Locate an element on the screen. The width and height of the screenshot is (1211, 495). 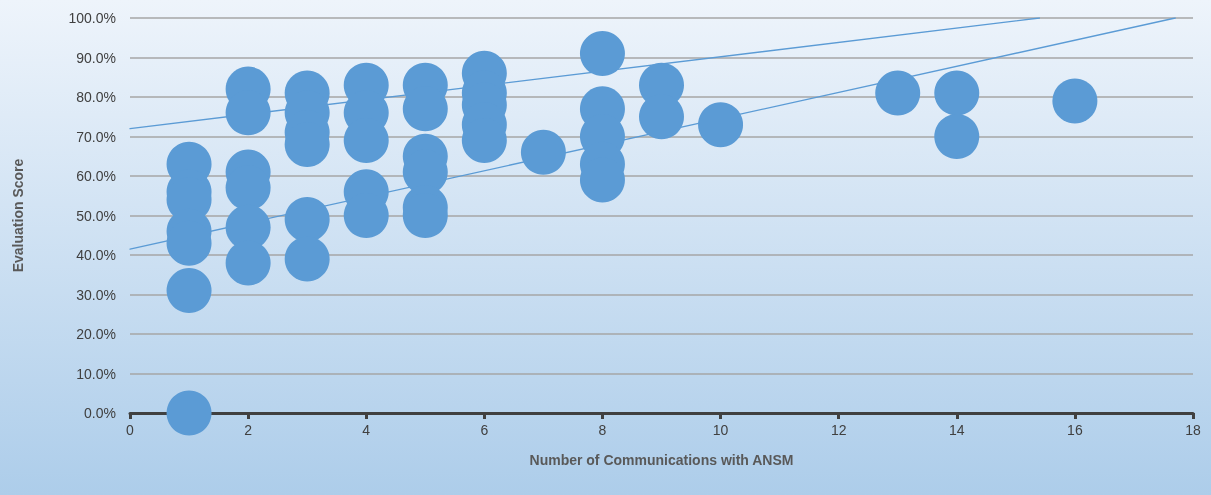
y-tick-label: 20.0% is located at coordinates (96, 334).